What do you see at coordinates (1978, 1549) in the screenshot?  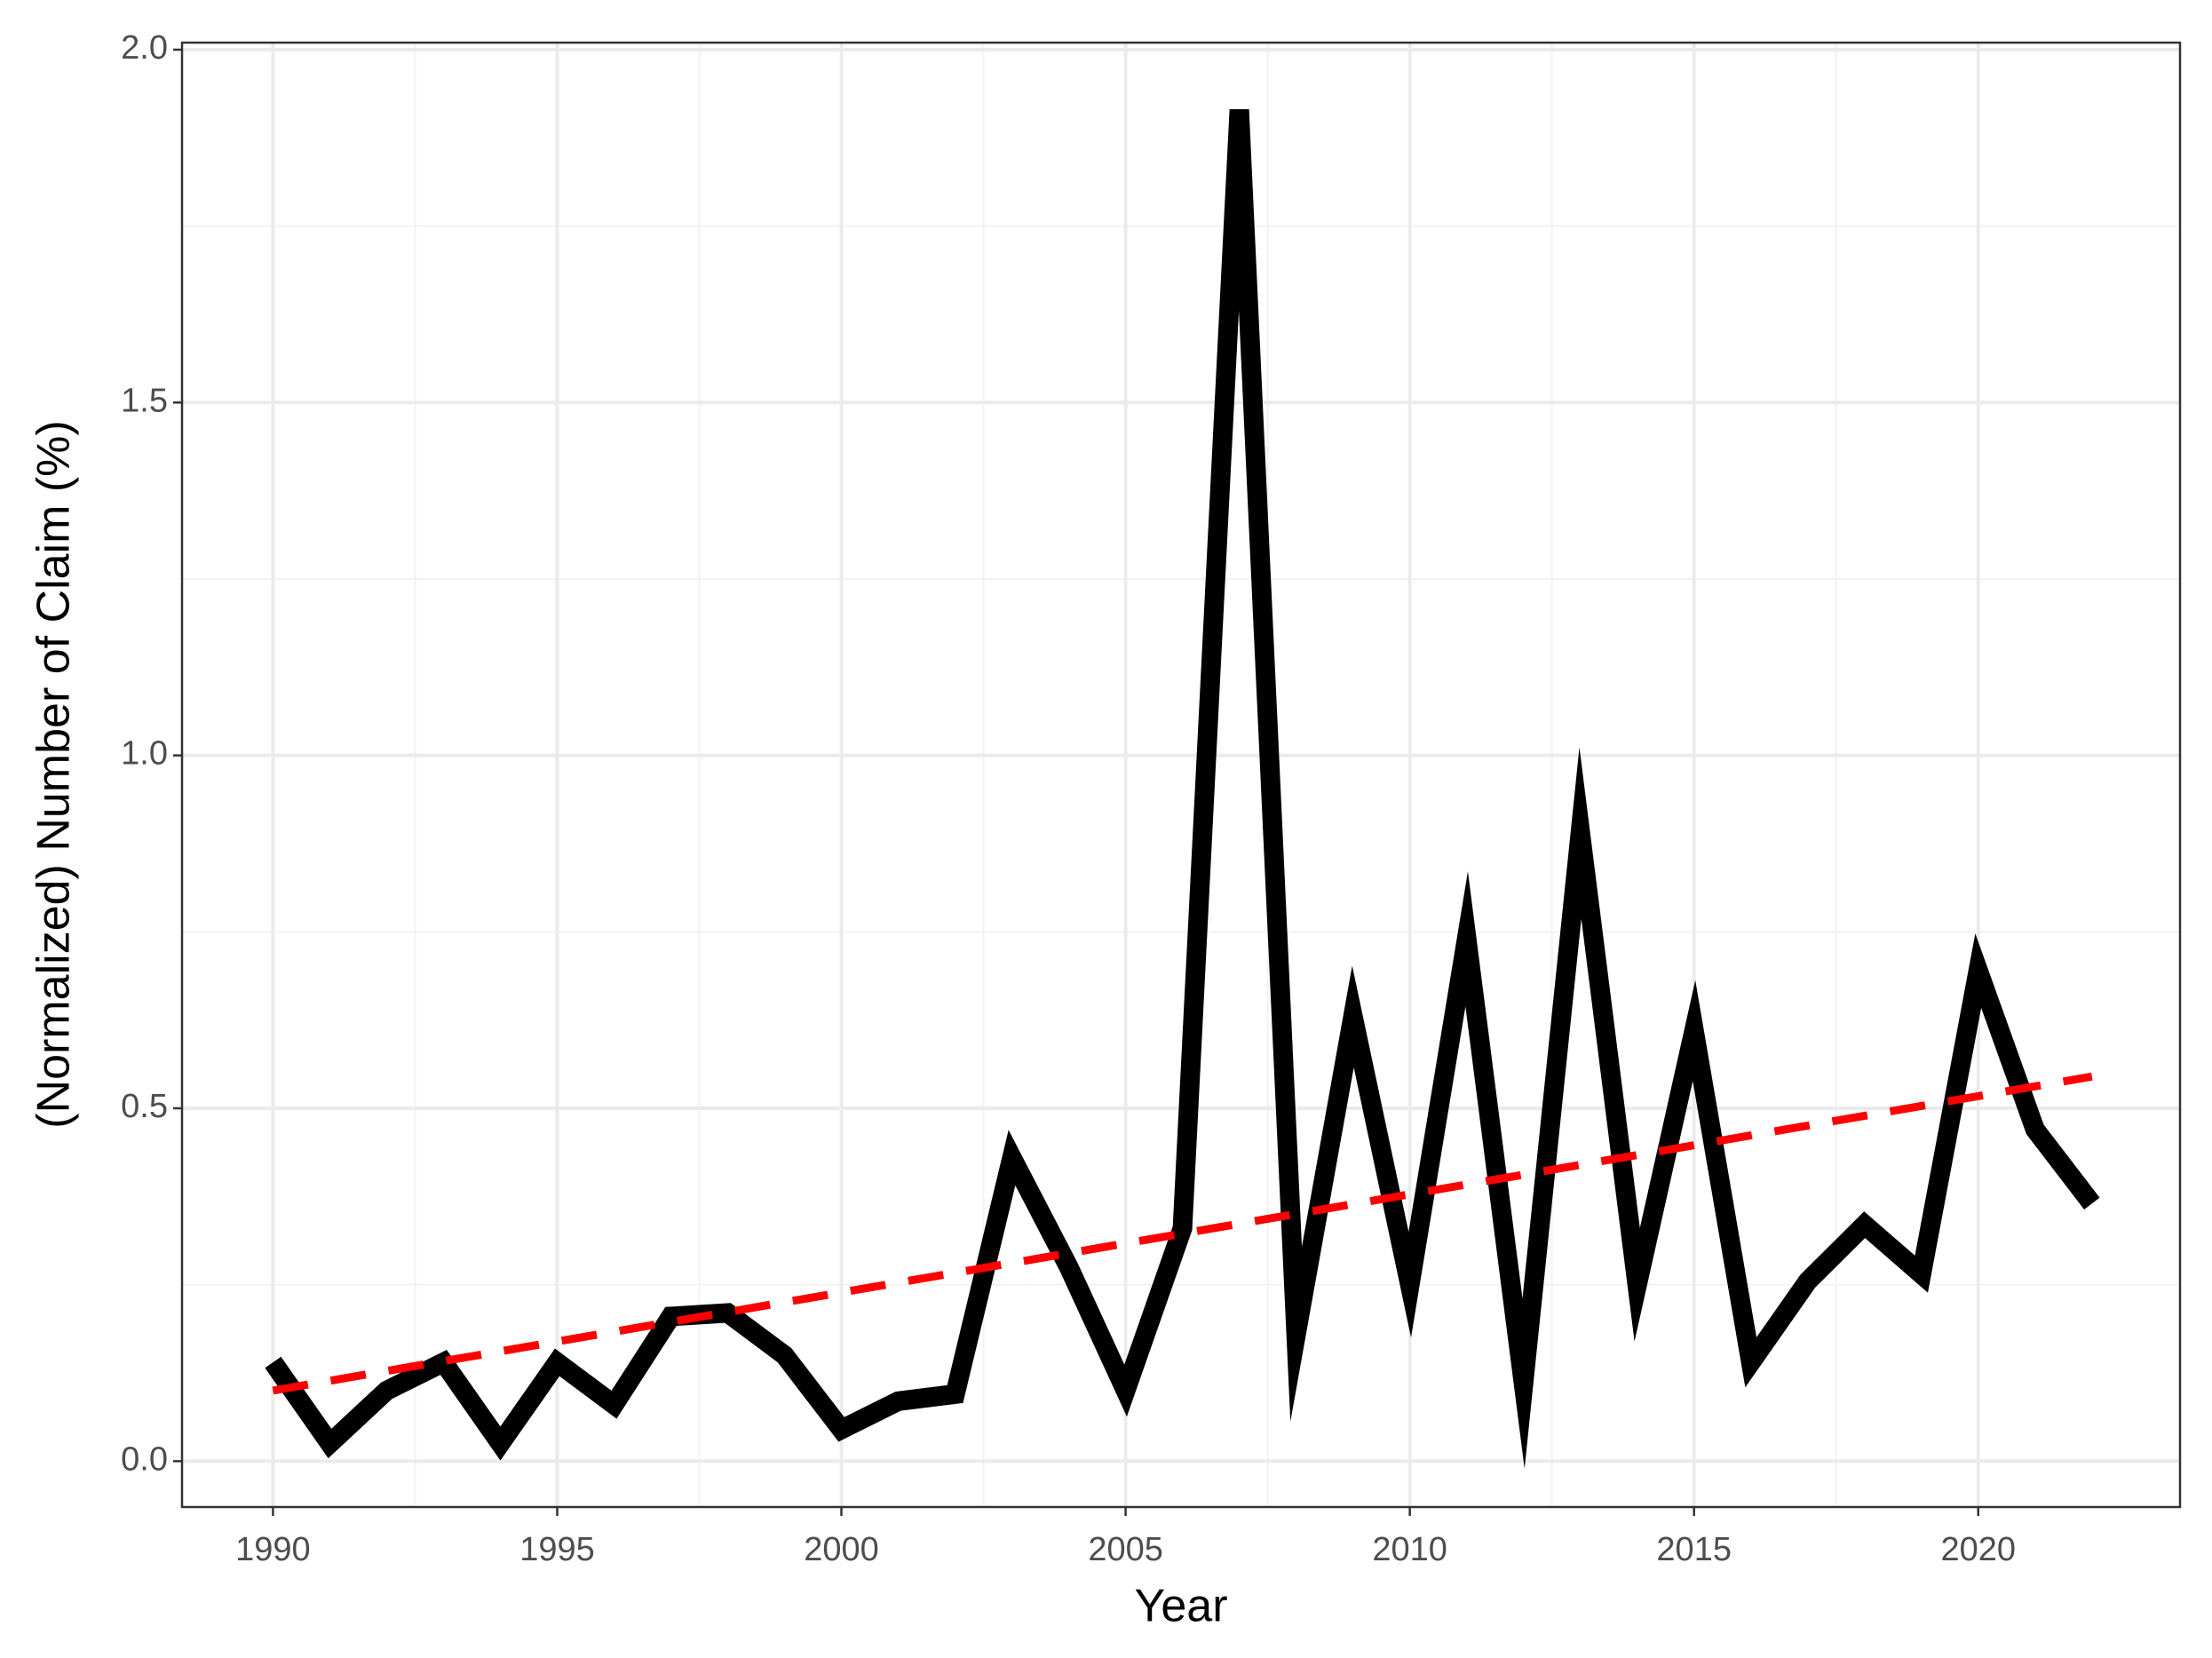 I see `x-tick-label: 2020` at bounding box center [1978, 1549].